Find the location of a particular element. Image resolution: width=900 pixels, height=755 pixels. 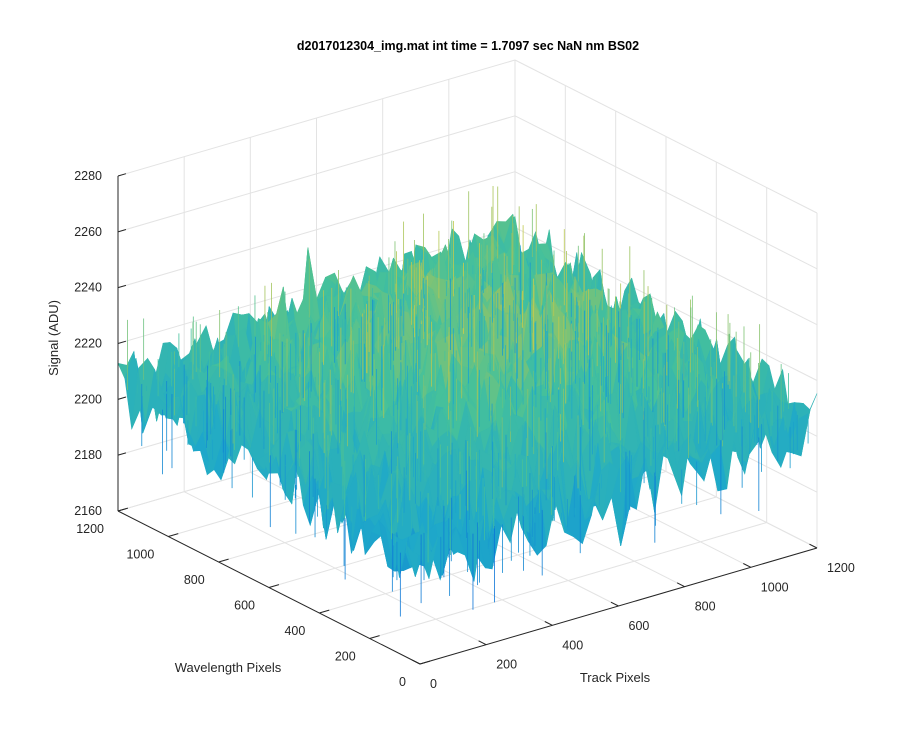

y-tick-label: 0 is located at coordinates (402, 682).